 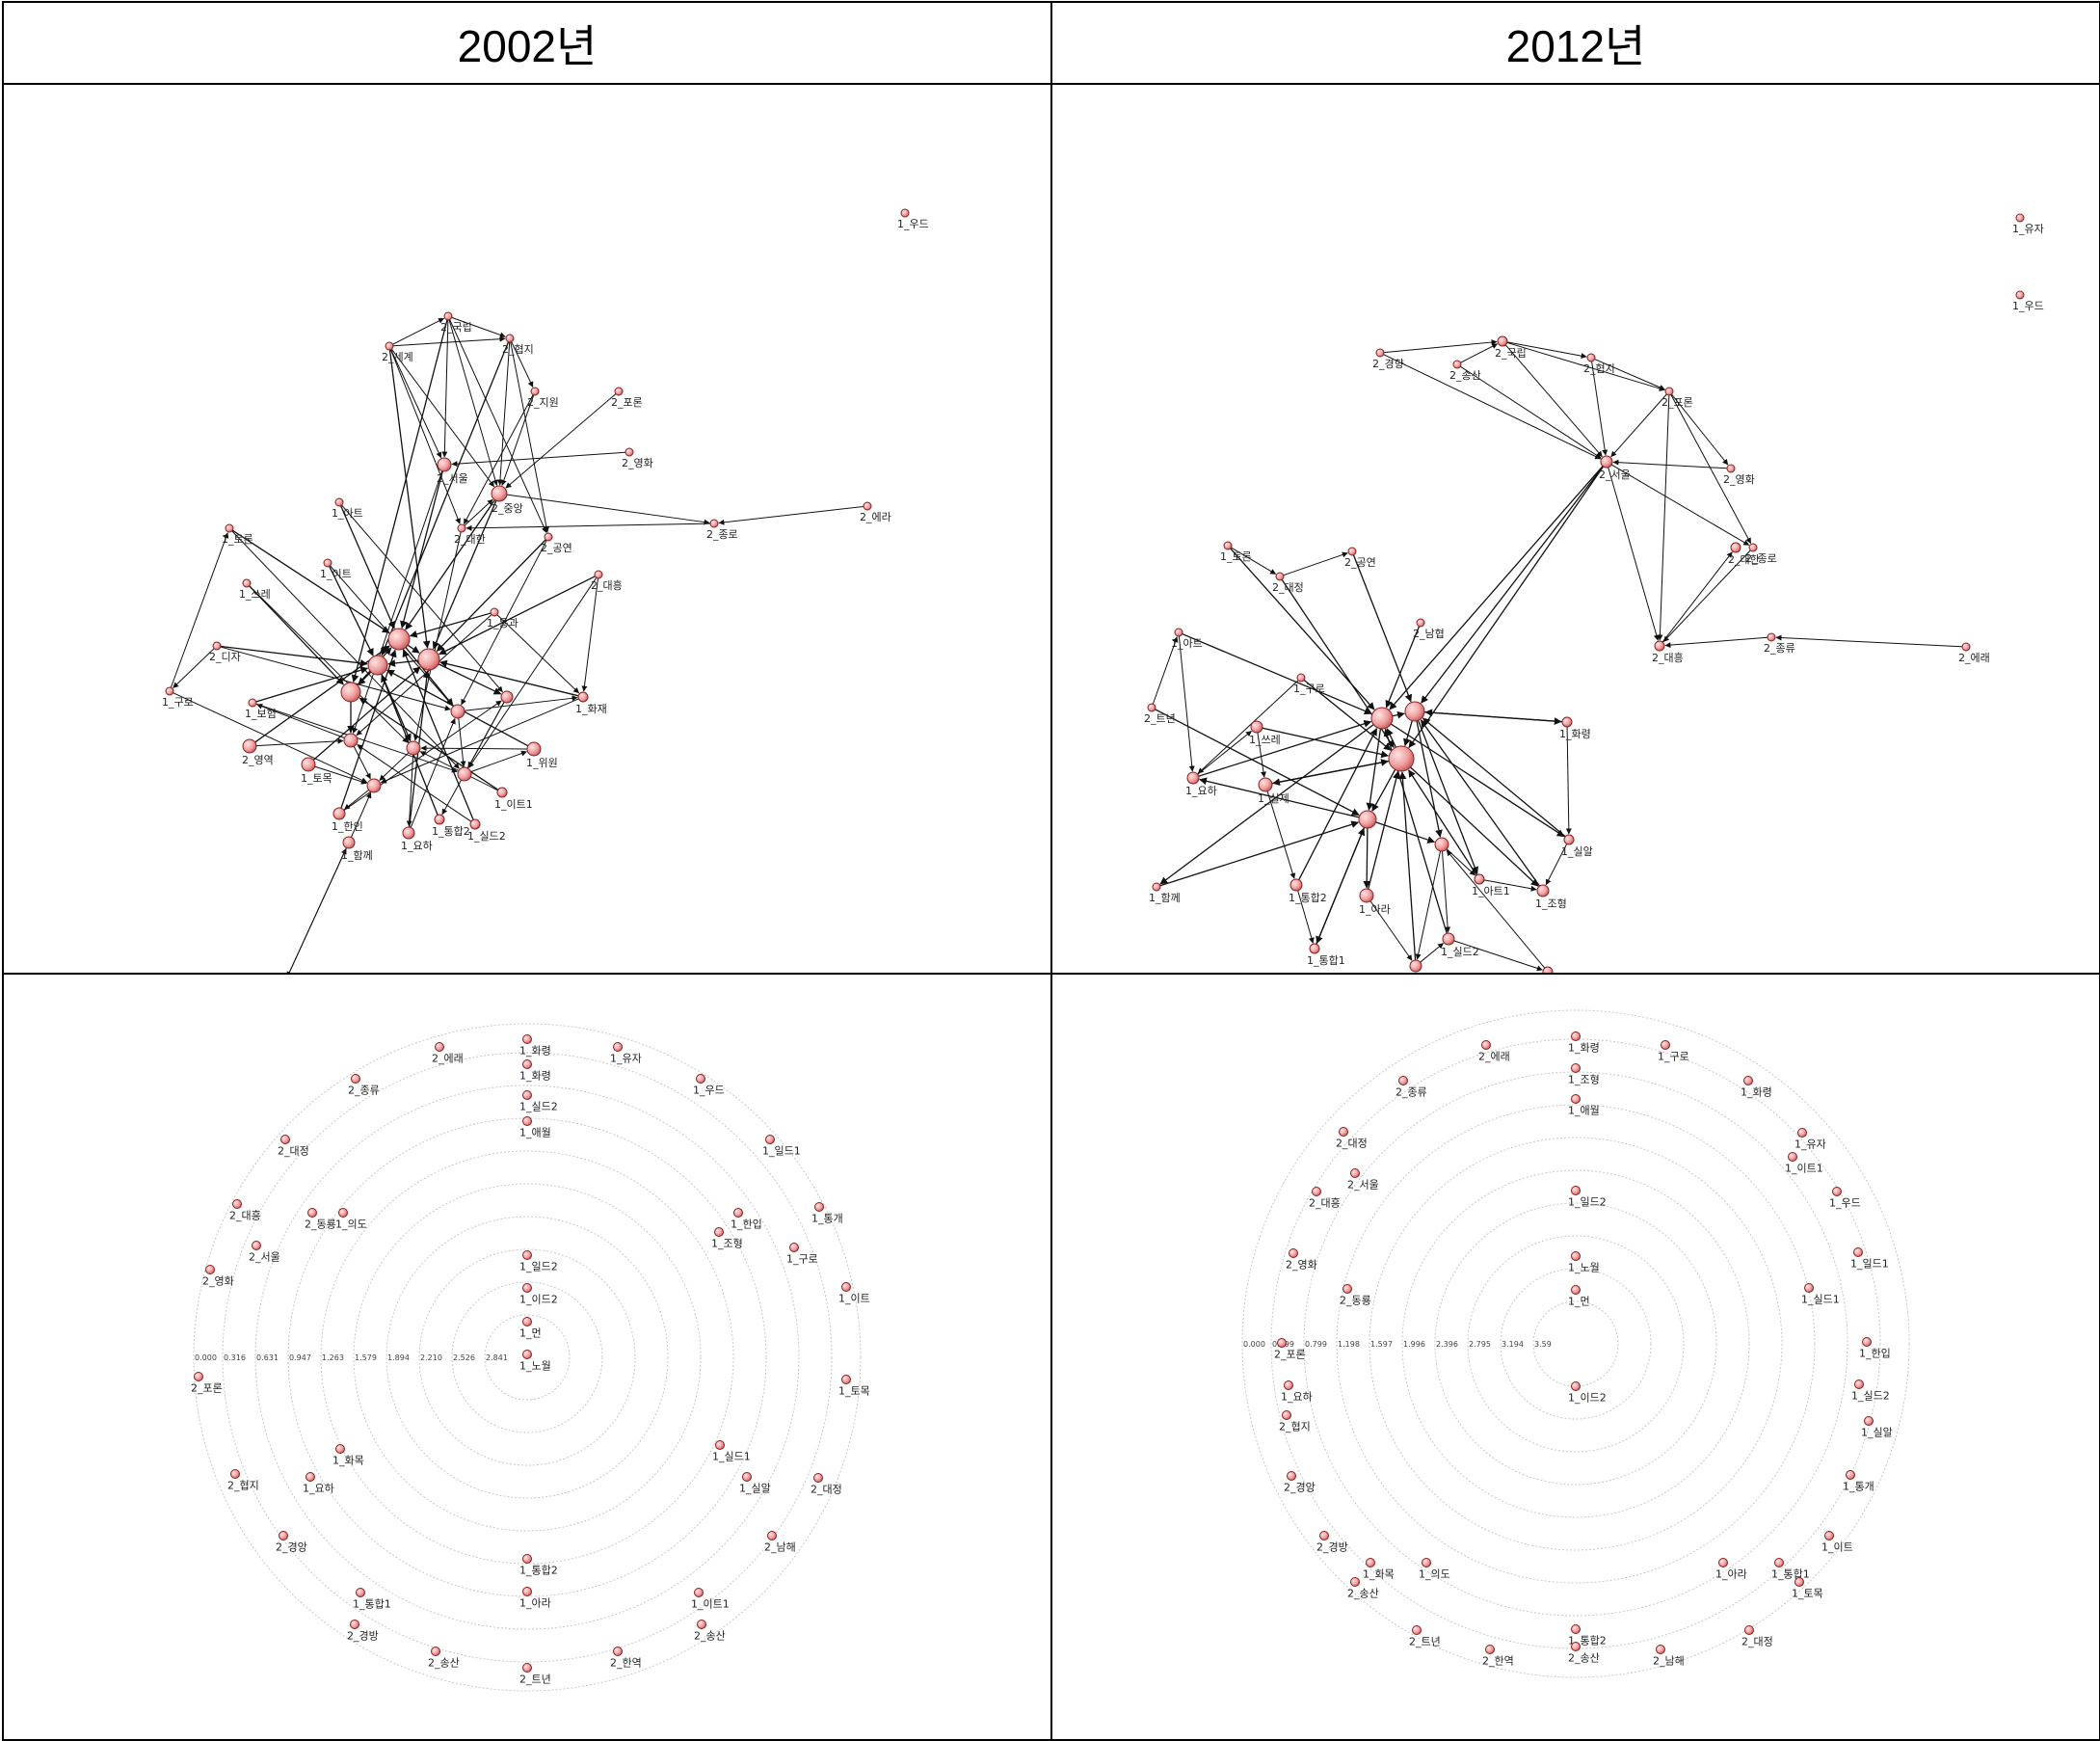 I want to click on net2002-node-label: 1_화재, so click(x=591, y=709).